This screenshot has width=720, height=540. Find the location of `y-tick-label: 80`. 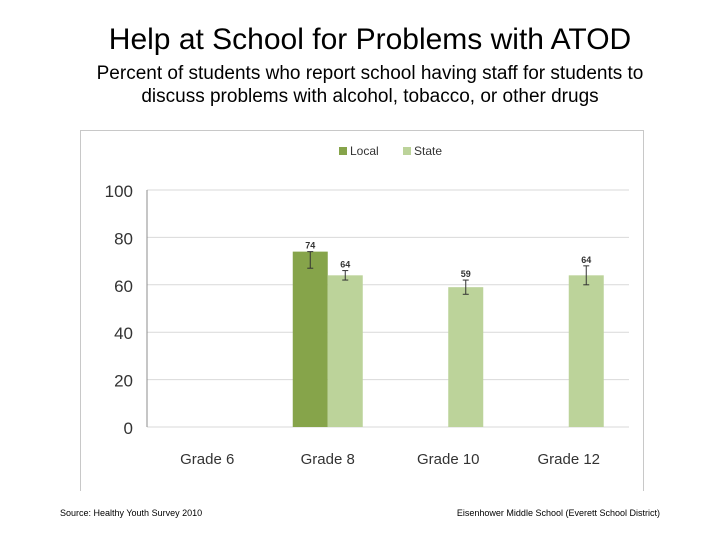

y-tick-label: 80 is located at coordinates (123, 238).